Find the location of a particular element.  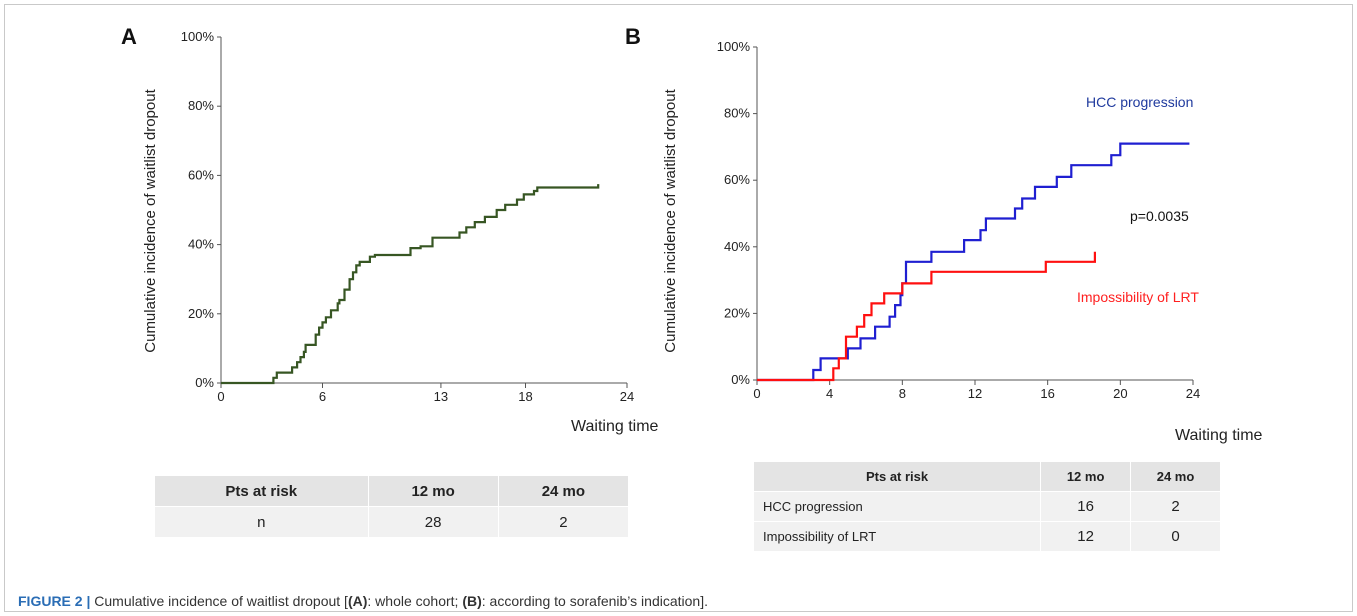

panel-b-x-tick-label: 4 is located at coordinates (829, 393).